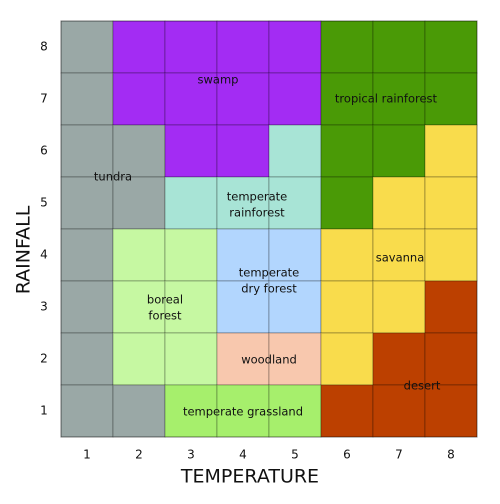  What do you see at coordinates (218, 80) in the screenshot?
I see `biome-label: swamp` at bounding box center [218, 80].